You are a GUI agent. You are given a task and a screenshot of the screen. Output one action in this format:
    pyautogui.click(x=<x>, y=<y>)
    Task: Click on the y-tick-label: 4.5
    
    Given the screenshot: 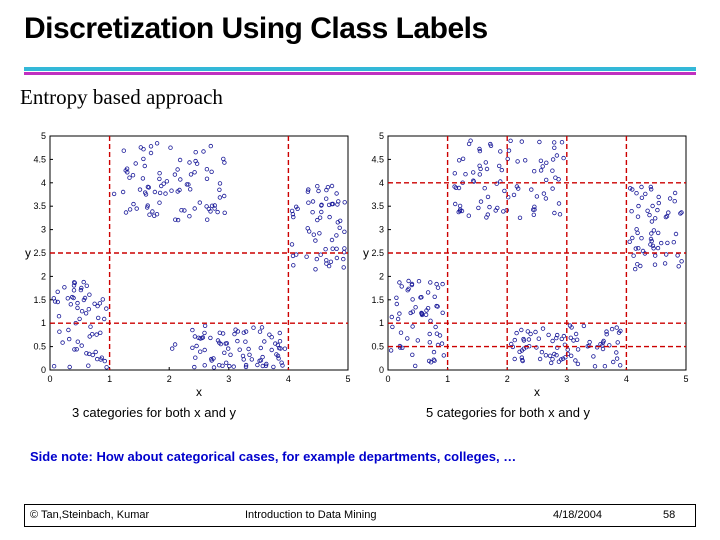 What is the action you would take?
    pyautogui.click(x=39, y=159)
    